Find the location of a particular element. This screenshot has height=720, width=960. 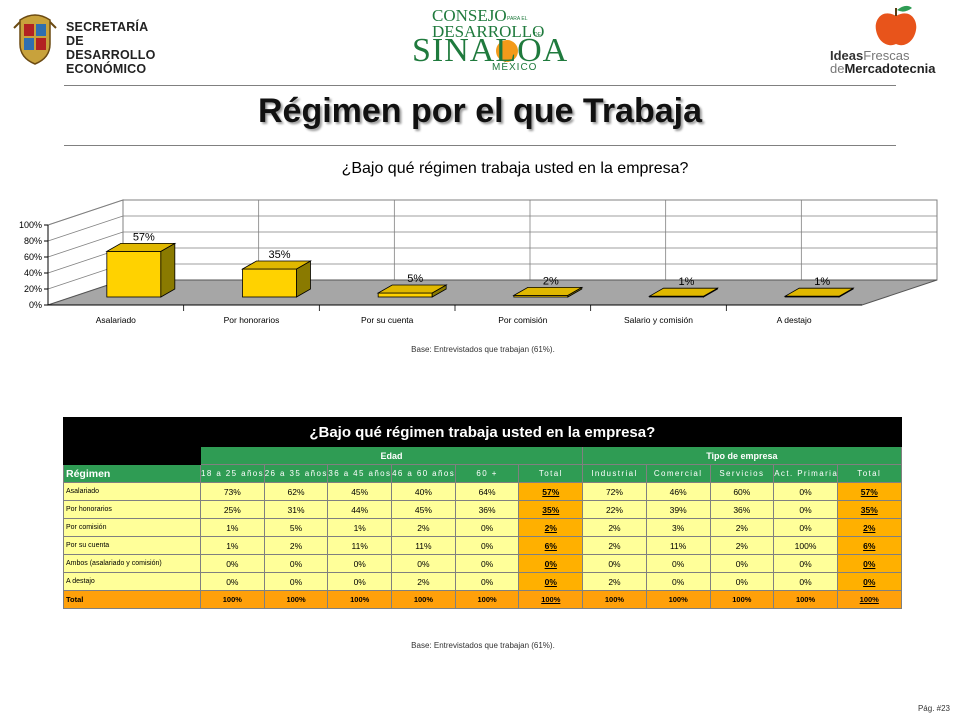

table-cell: 5% is located at coordinates (296, 527).